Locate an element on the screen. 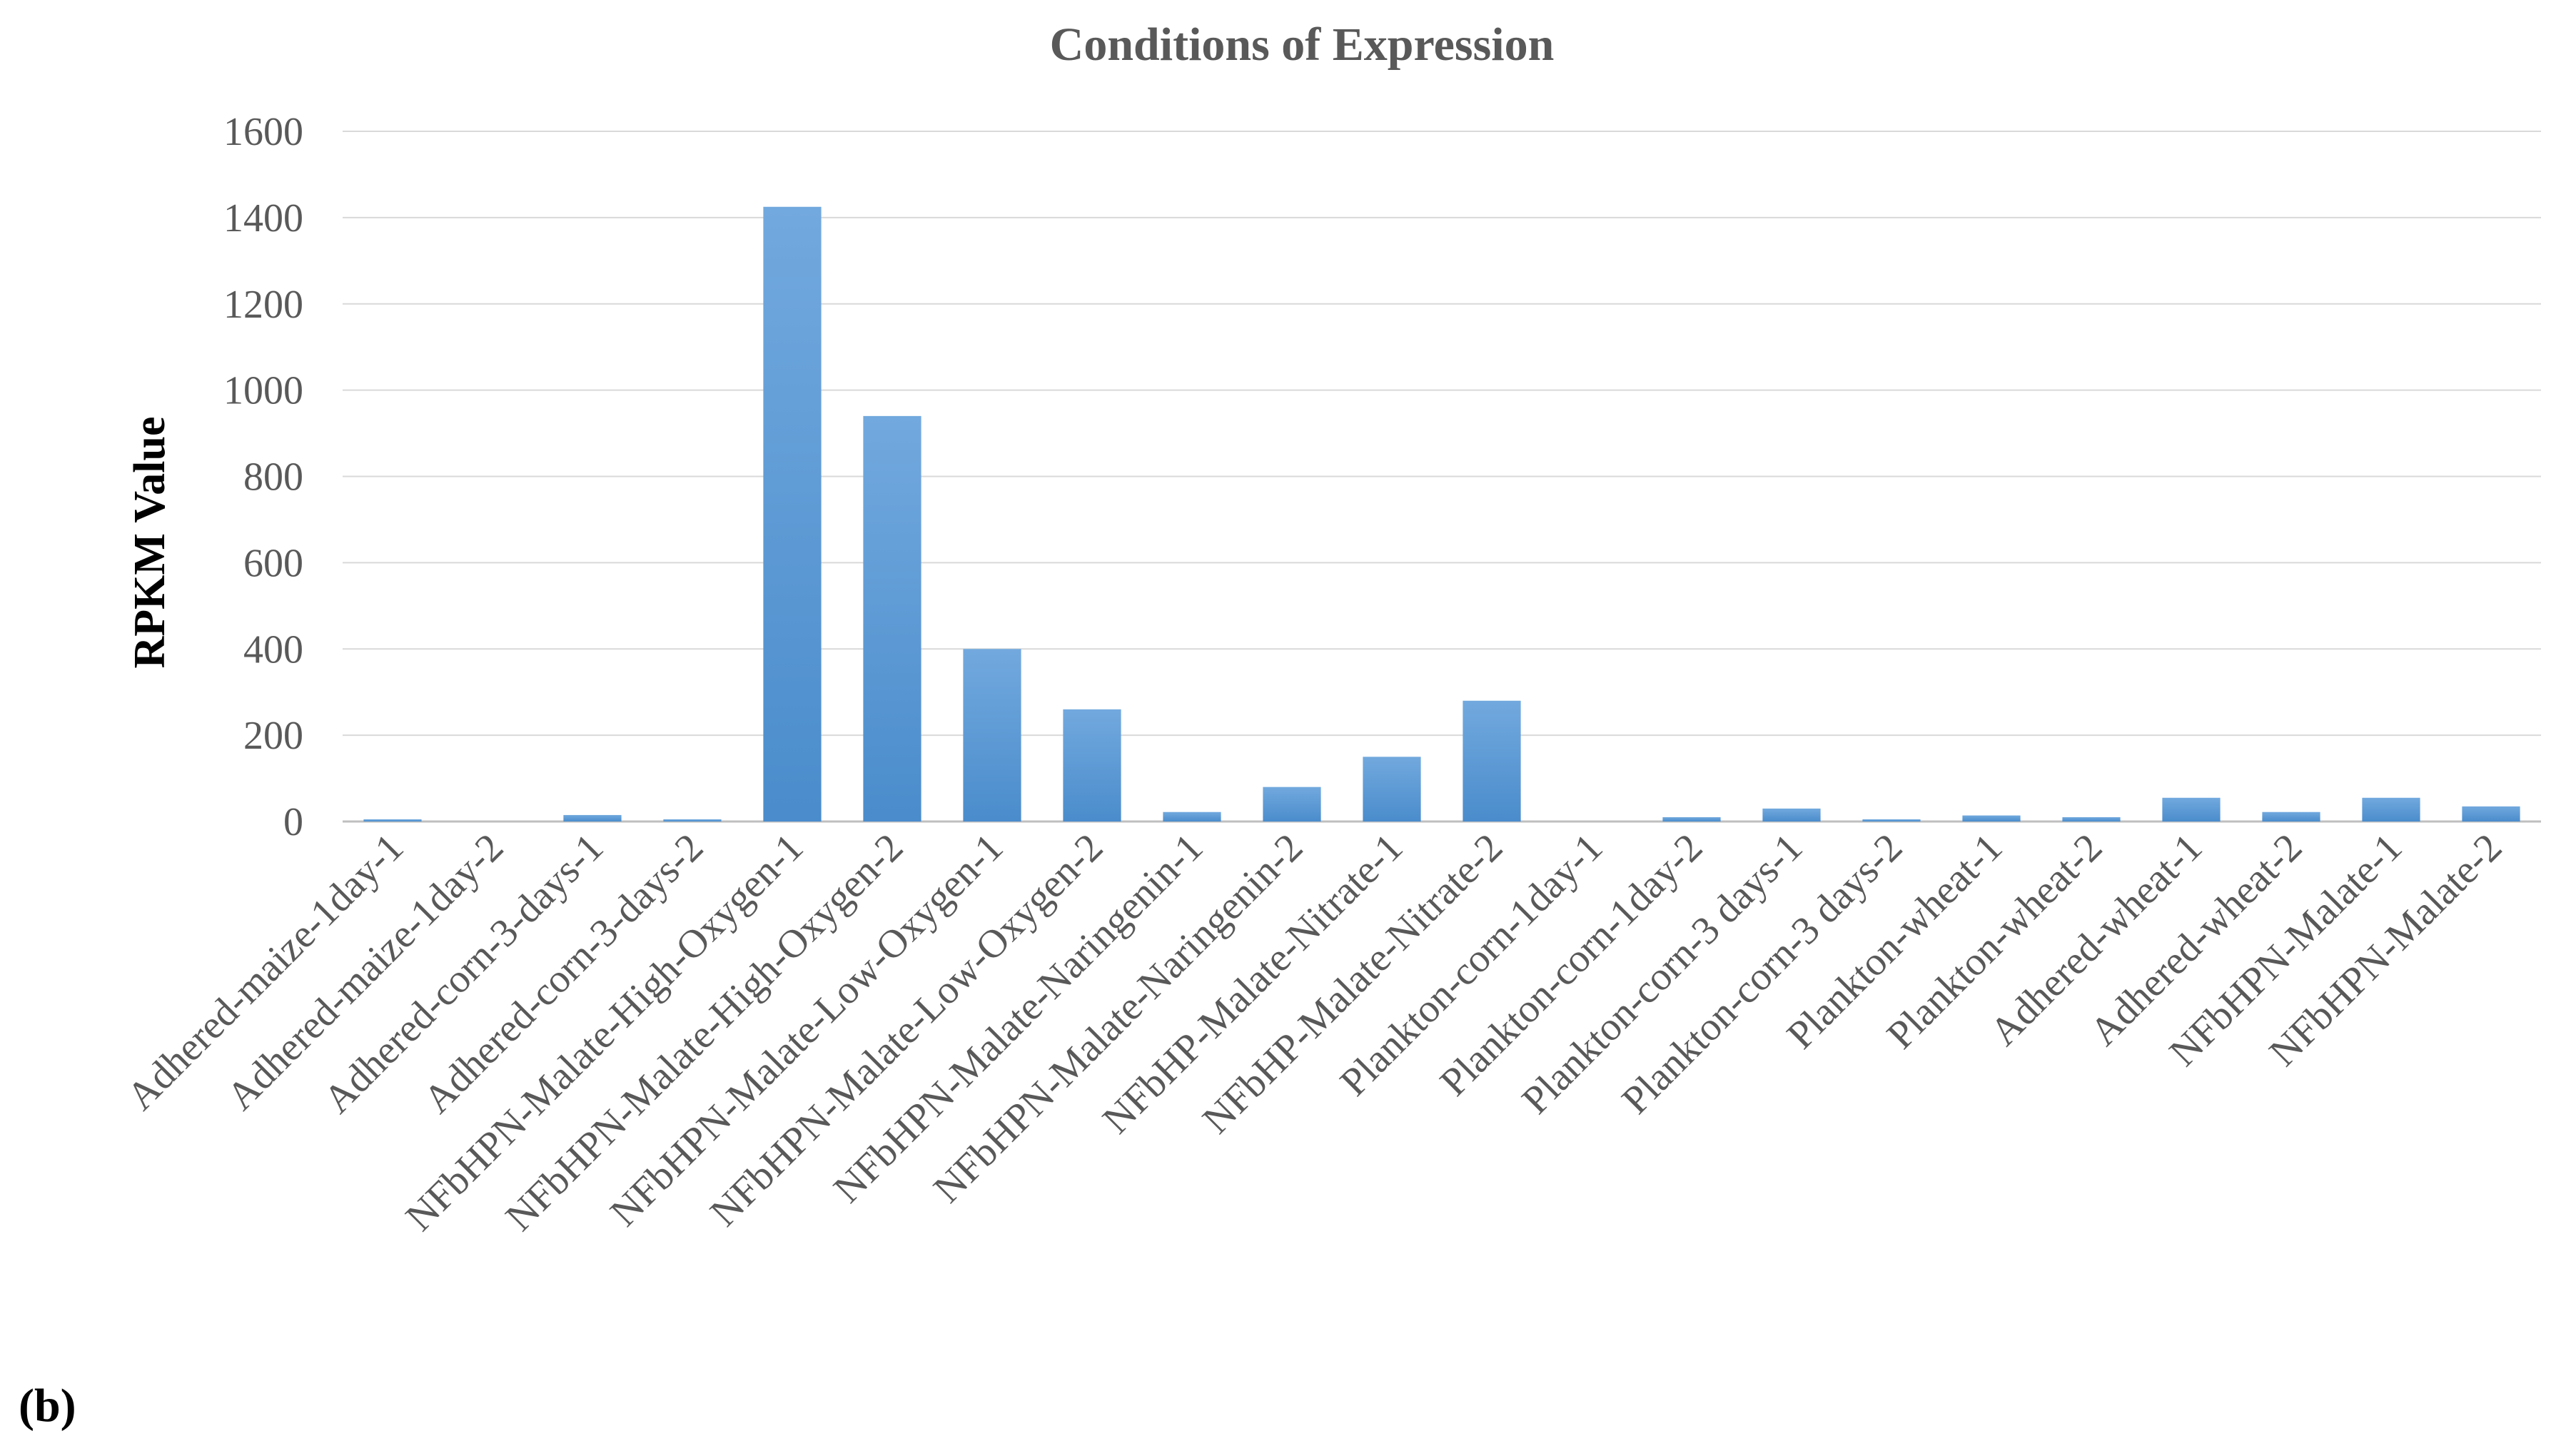 This screenshot has width=2561, height=1456. y-tick-label: 1000 is located at coordinates (263, 391).